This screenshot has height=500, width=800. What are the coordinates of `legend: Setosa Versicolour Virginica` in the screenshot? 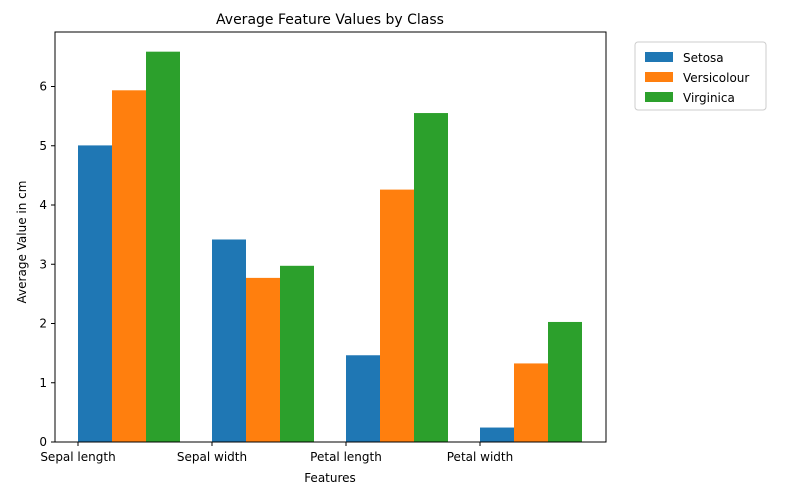 It's located at (700, 76).